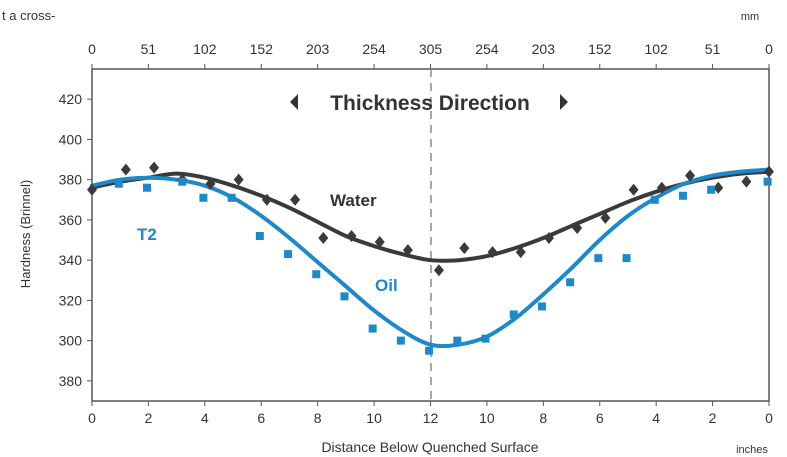 This screenshot has width=787, height=457. What do you see at coordinates (294, 102) in the screenshot?
I see `arrow-left-icon` at bounding box center [294, 102].